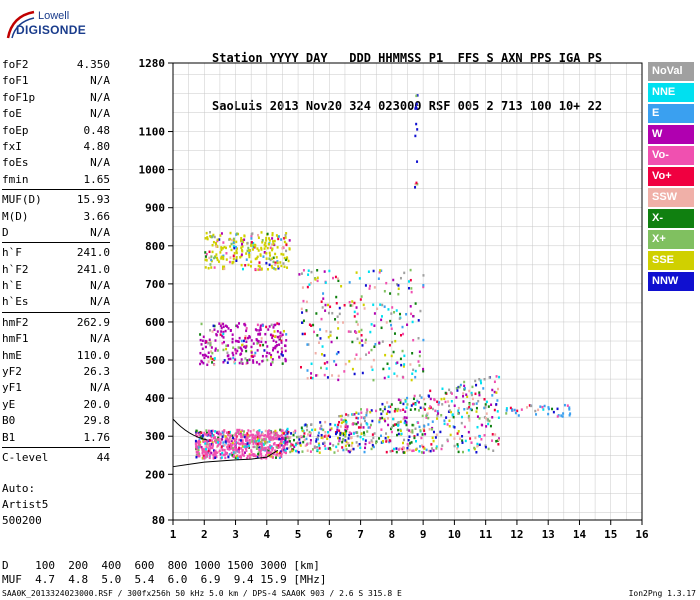  What do you see at coordinates (93, 355) in the screenshot?
I see `param-value: 110.0` at bounding box center [93, 355].